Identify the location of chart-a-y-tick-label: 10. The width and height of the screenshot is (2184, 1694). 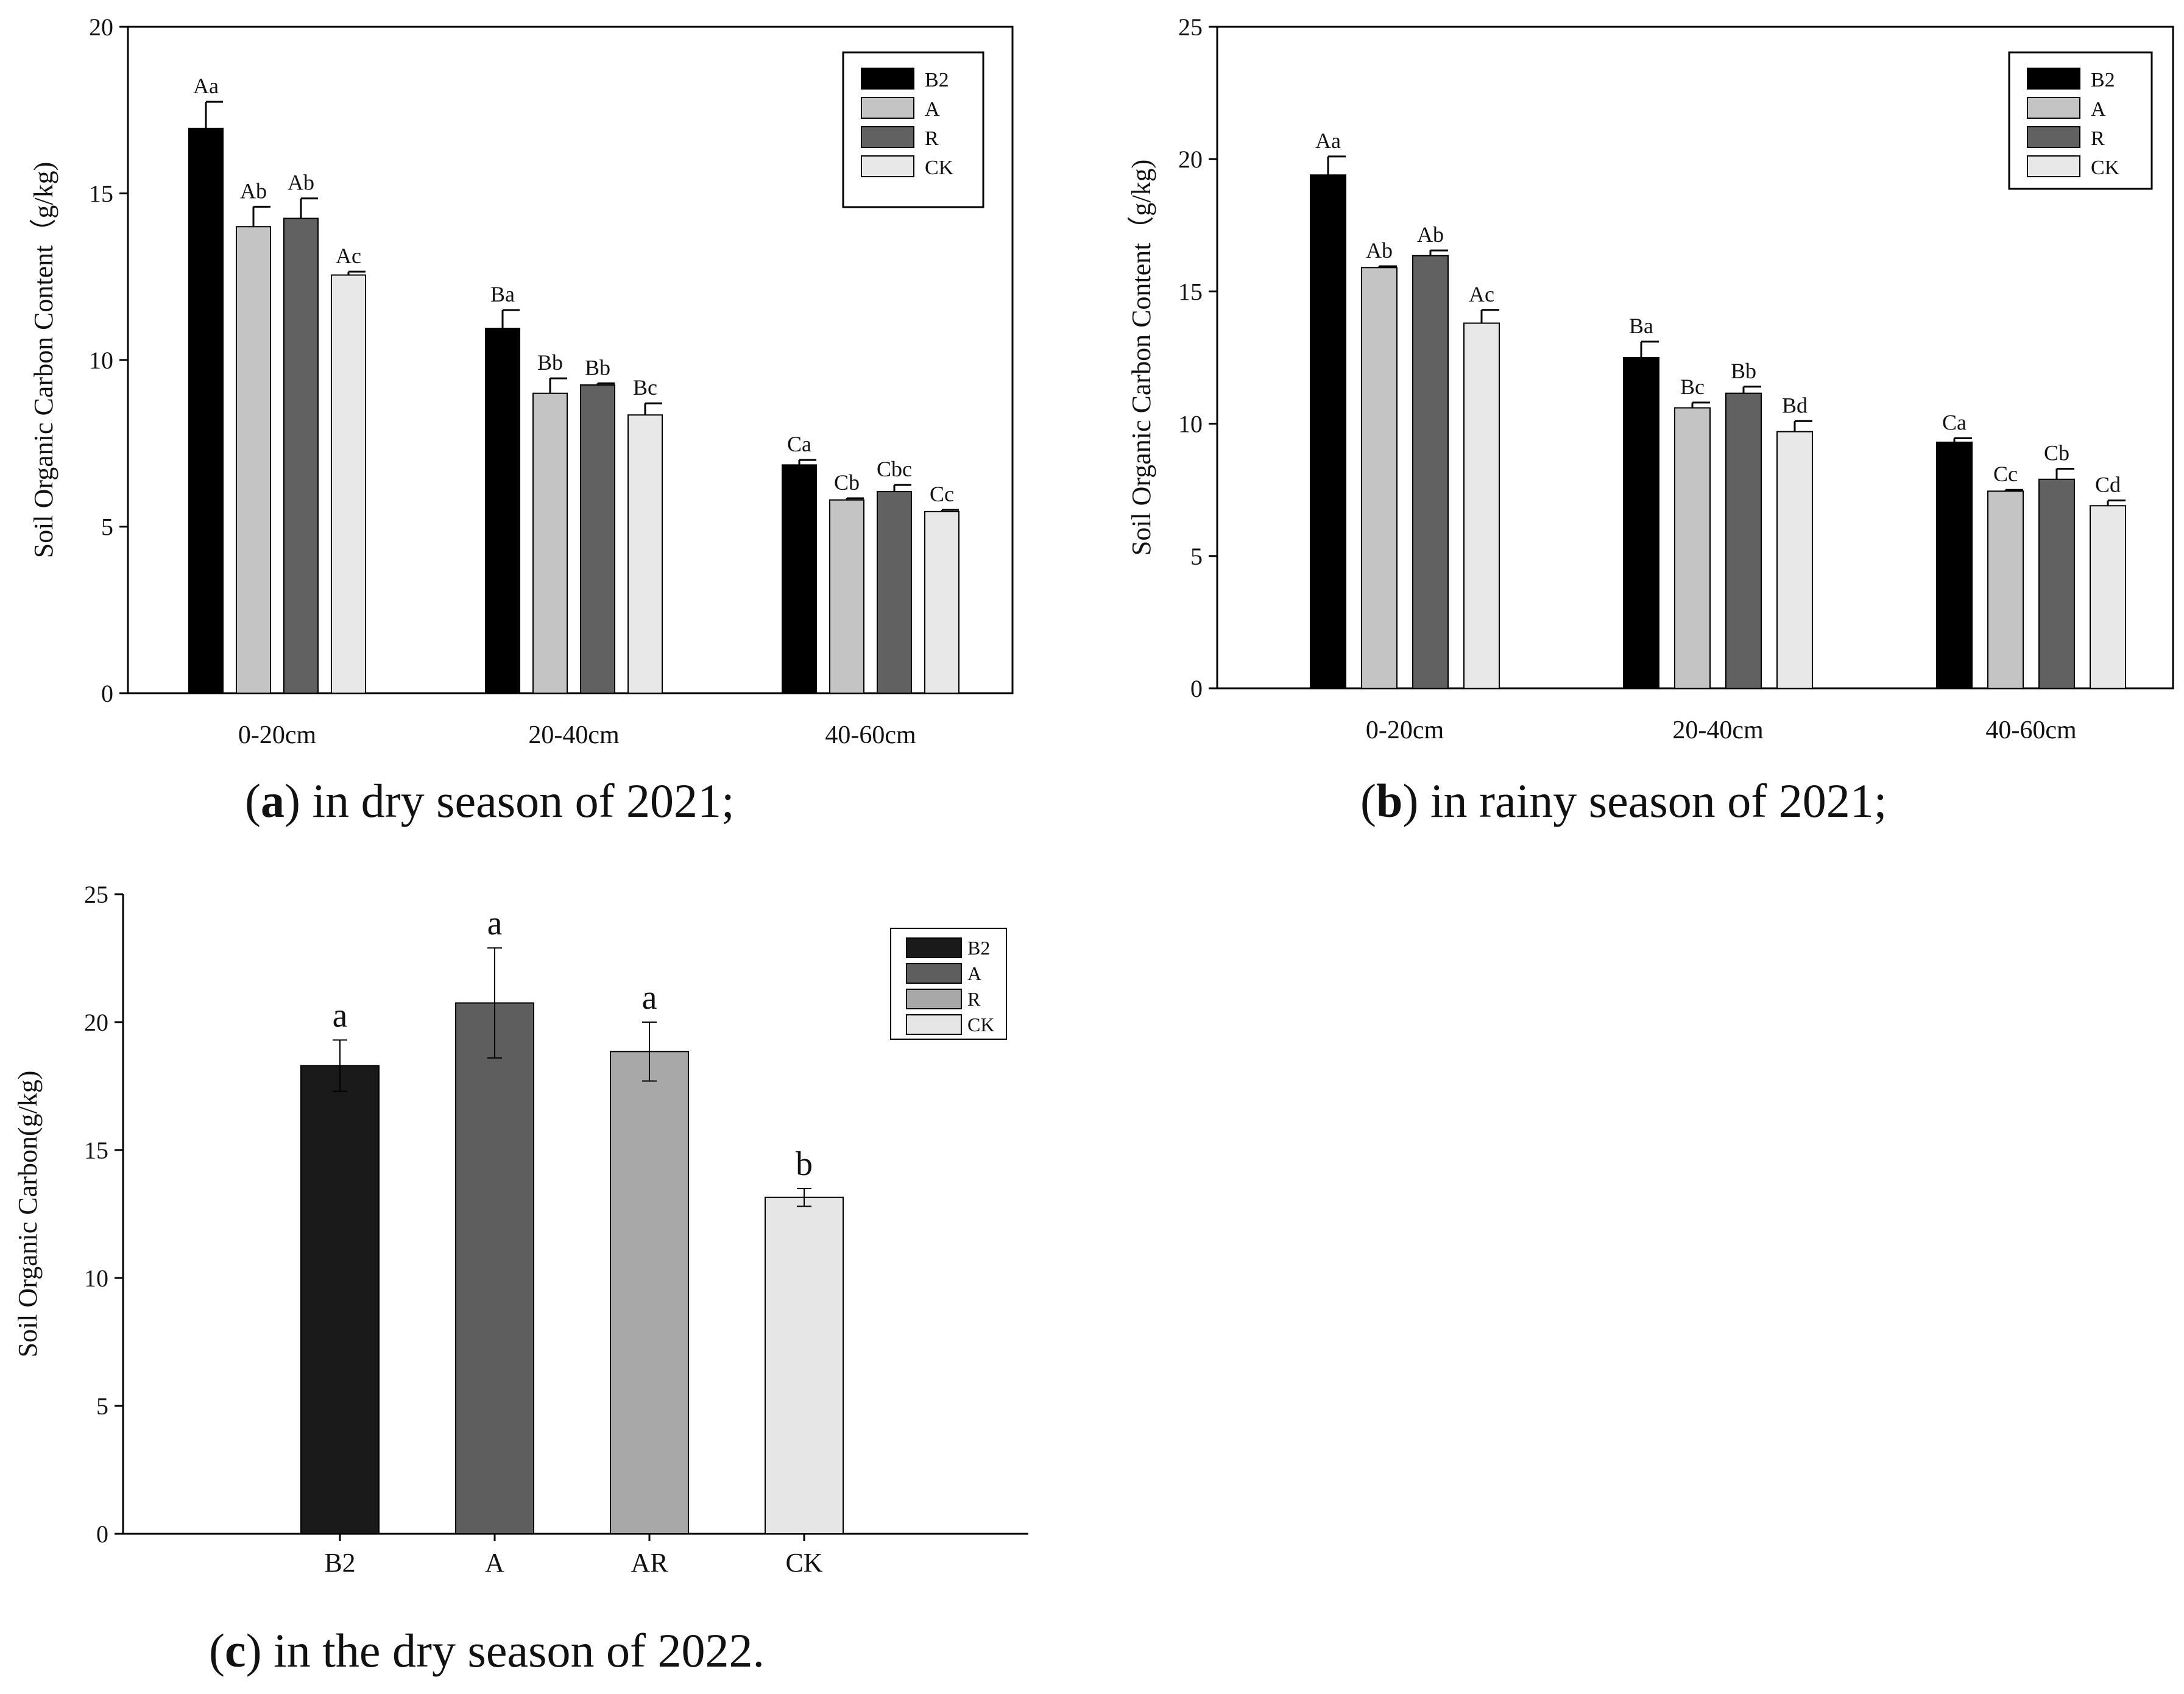
(101, 361).